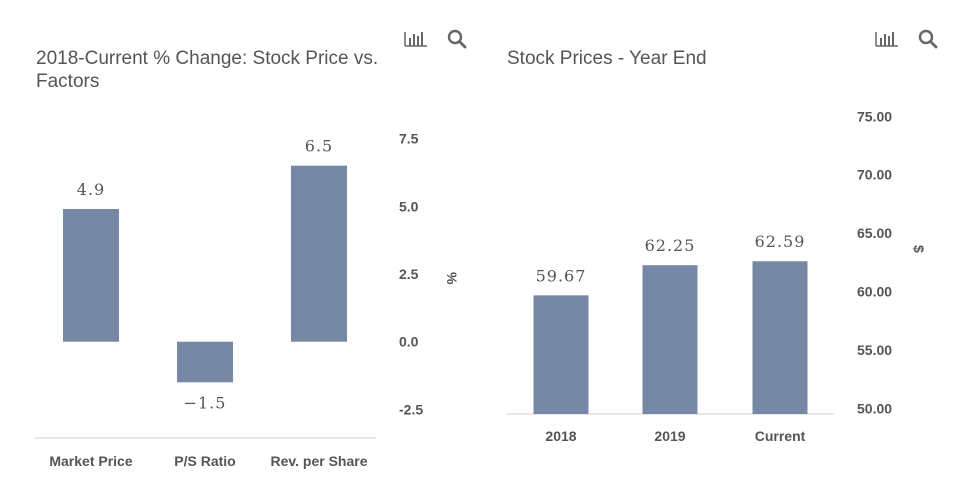 This screenshot has width=959, height=483. What do you see at coordinates (409, 206) in the screenshot?
I see `chart1-y-tick-label: 5.0` at bounding box center [409, 206].